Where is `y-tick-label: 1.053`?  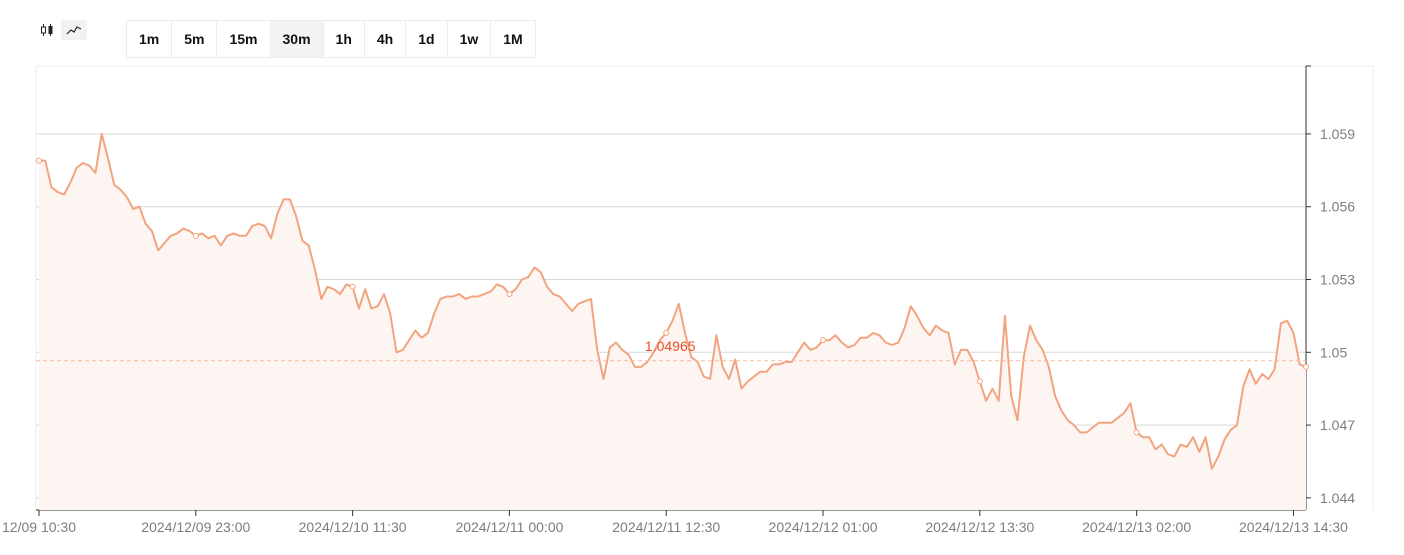
y-tick-label: 1.053 is located at coordinates (1337, 280).